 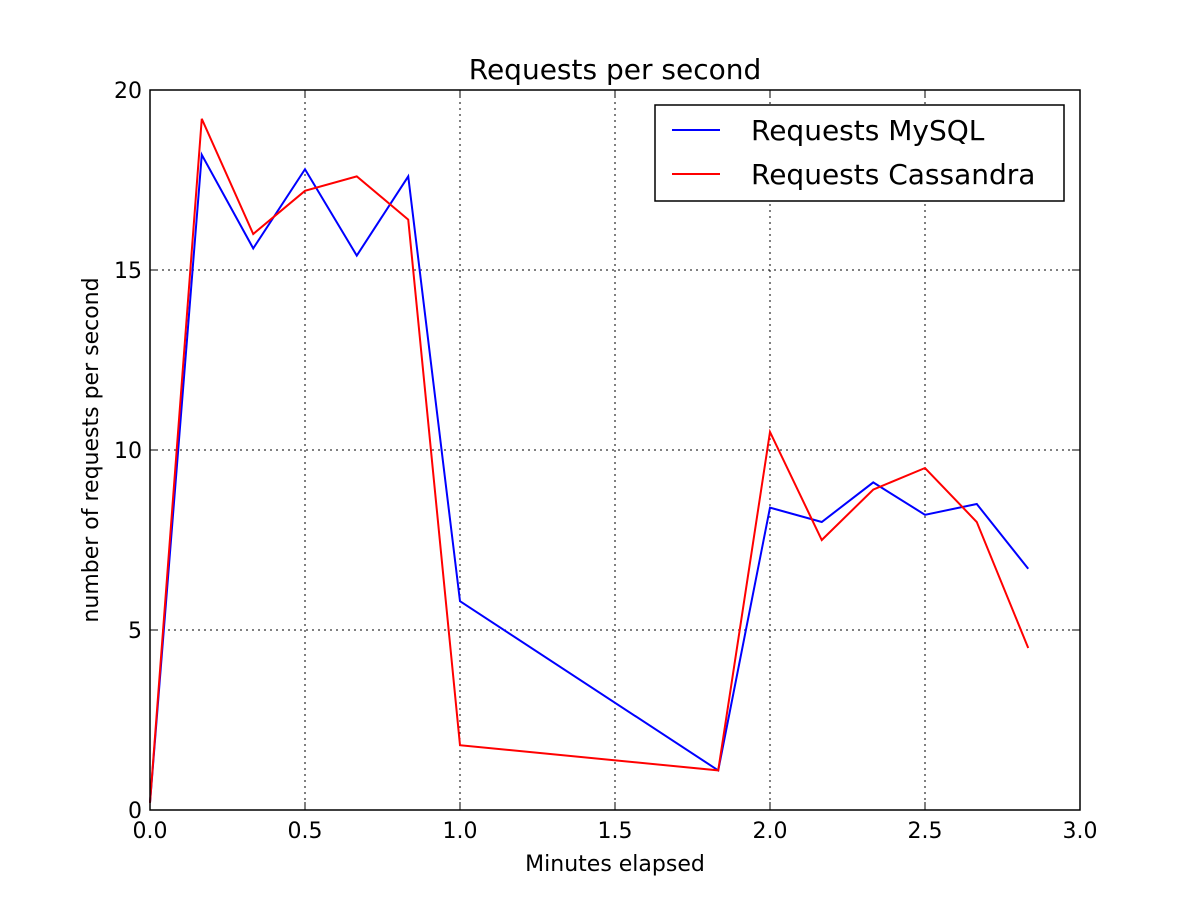 I want to click on legend-box, so click(x=859, y=153).